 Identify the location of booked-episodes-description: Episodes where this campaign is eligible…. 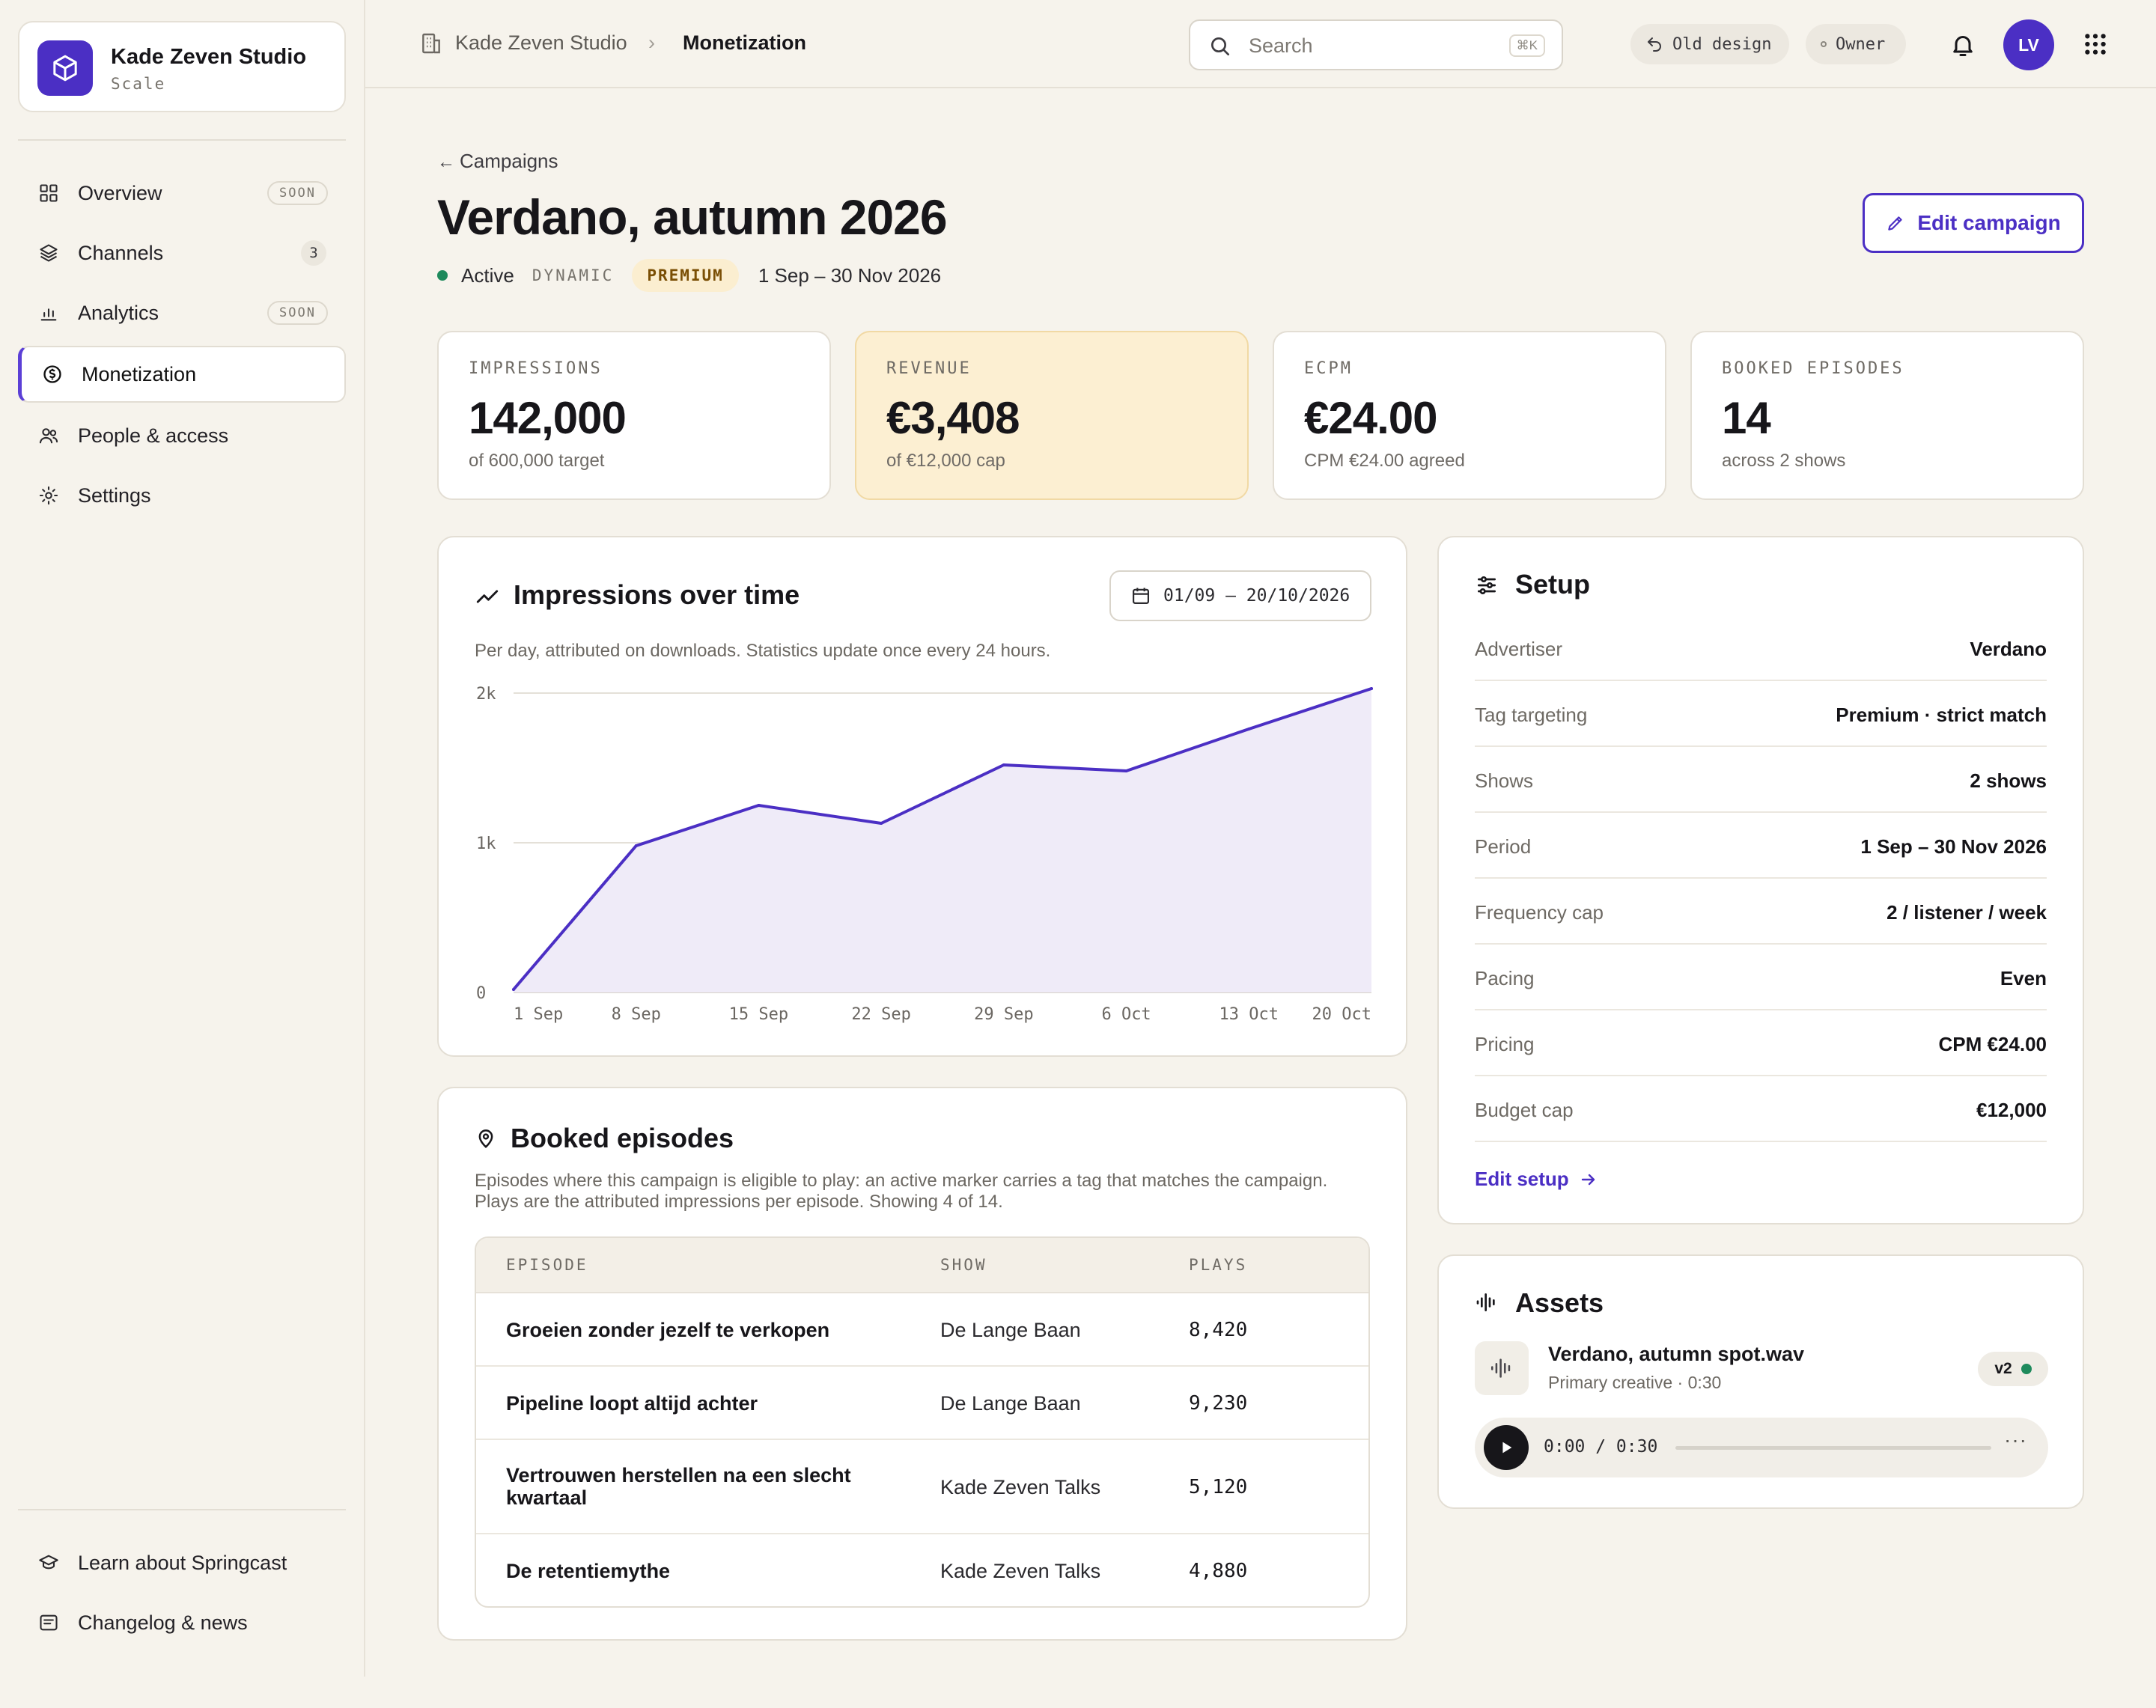
(924, 1192).